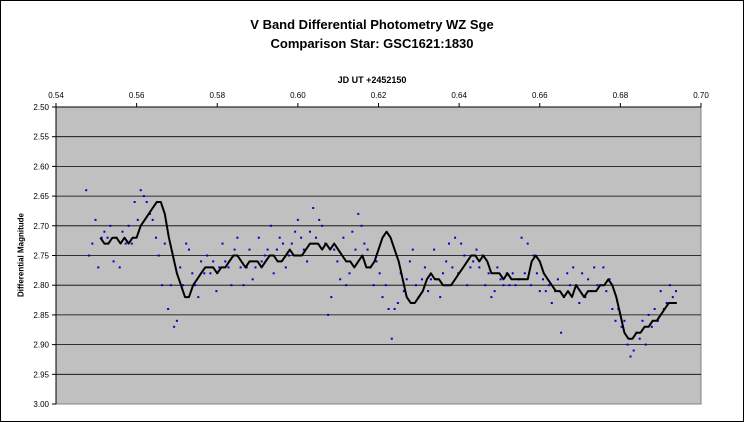 The height and width of the screenshot is (422, 744). I want to click on y-tick-label: 2.55, so click(41, 137).